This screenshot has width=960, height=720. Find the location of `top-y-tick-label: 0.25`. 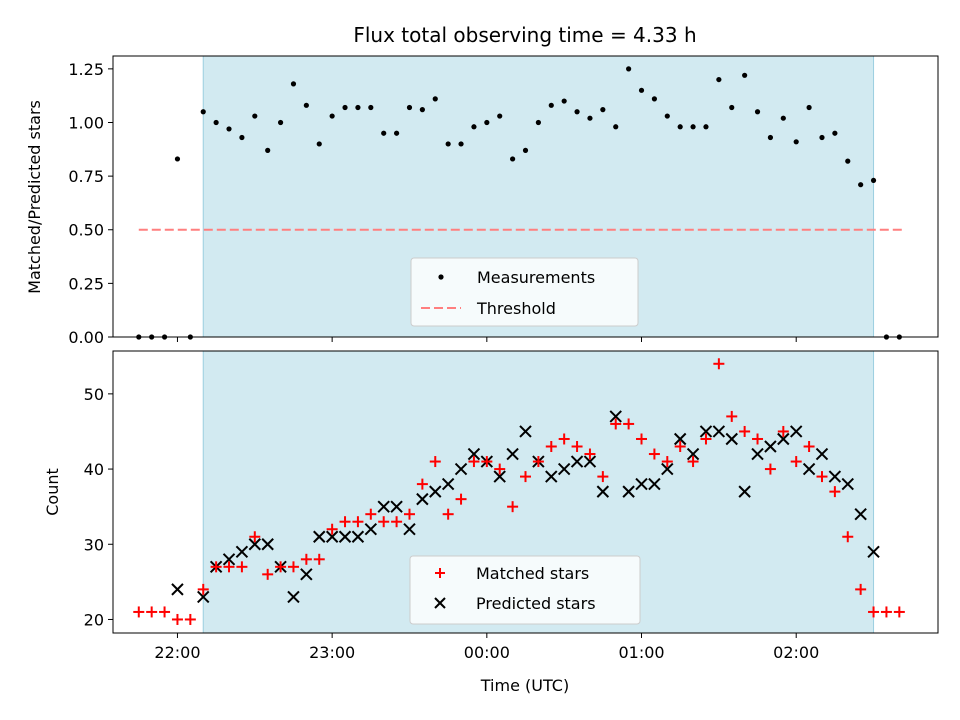

top-y-tick-label: 0.25 is located at coordinates (86, 283).